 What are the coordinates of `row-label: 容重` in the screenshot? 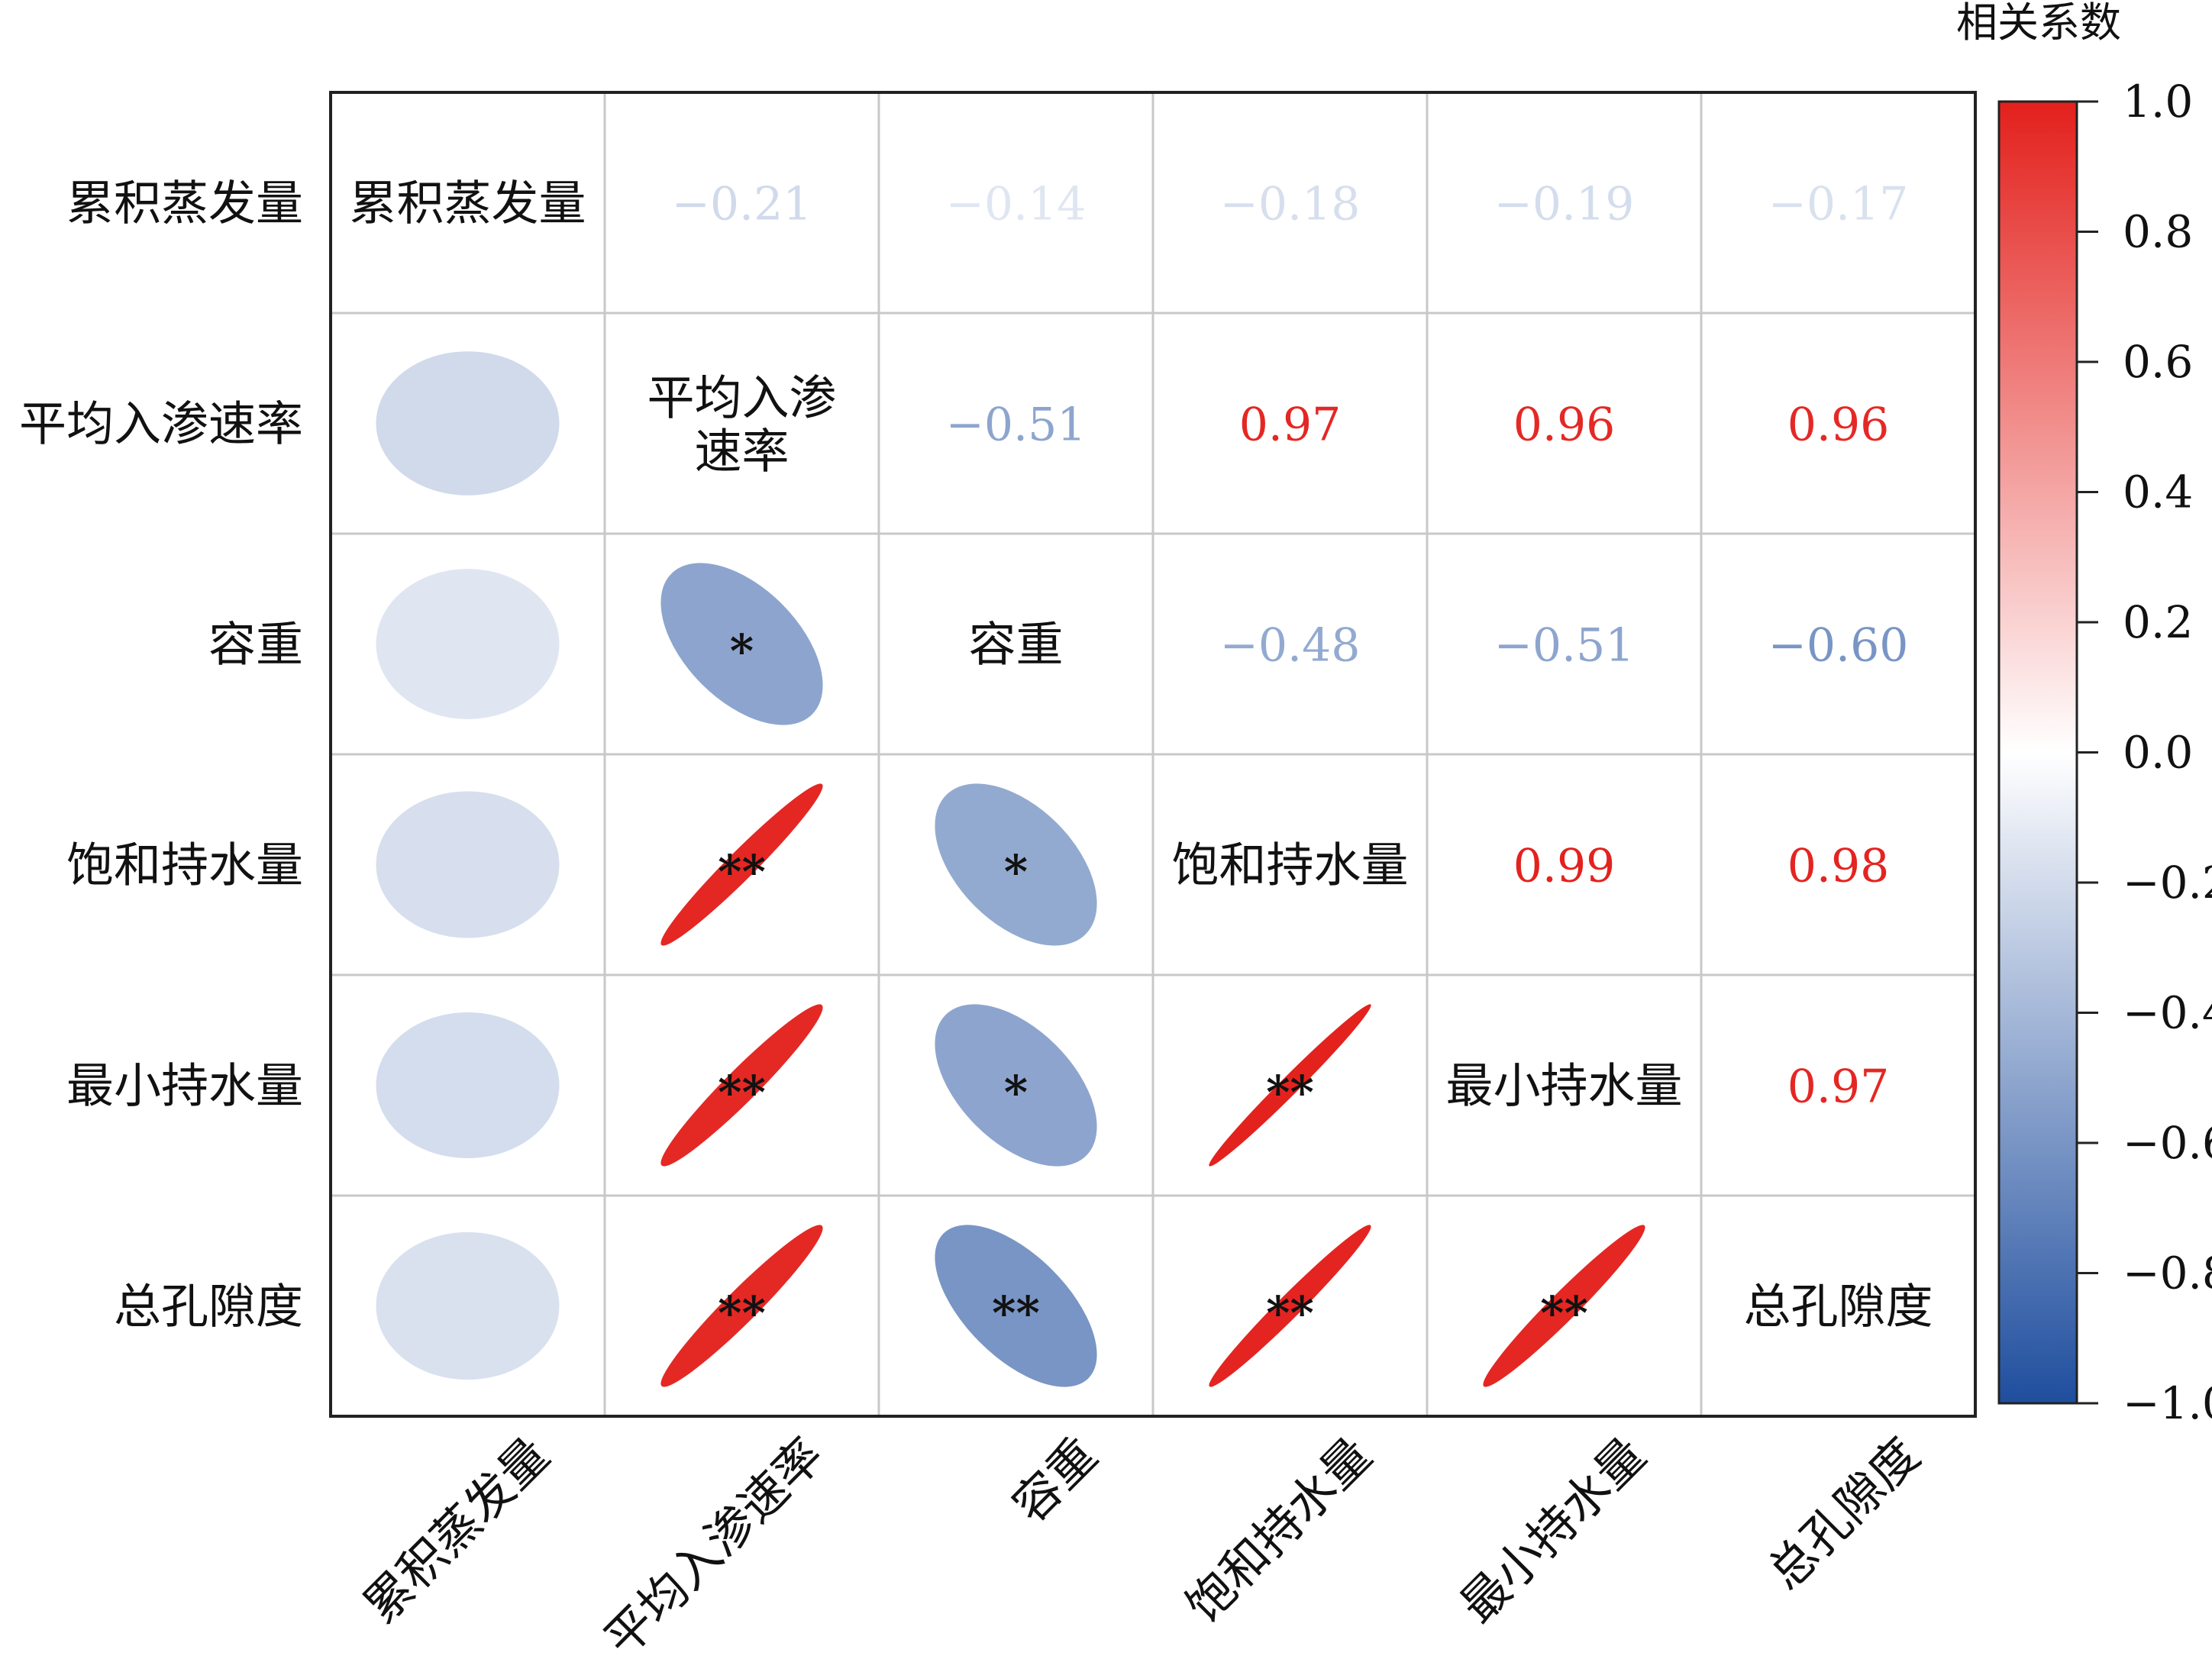 It's located at (255, 645).